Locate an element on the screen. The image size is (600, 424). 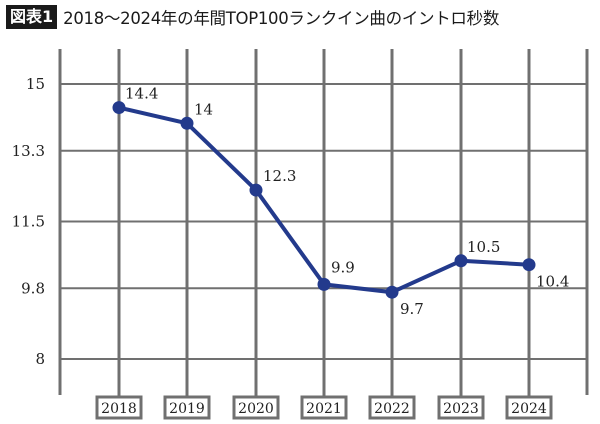
data-label: 12.3 is located at coordinates (279, 176).